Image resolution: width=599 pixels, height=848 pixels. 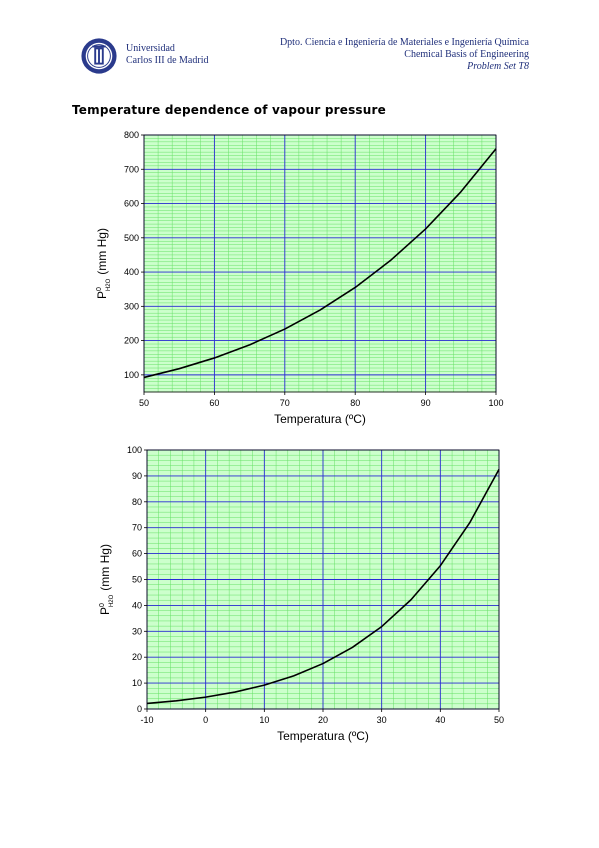 What do you see at coordinates (131, 272) in the screenshot?
I see `y-tick-label: 400` at bounding box center [131, 272].